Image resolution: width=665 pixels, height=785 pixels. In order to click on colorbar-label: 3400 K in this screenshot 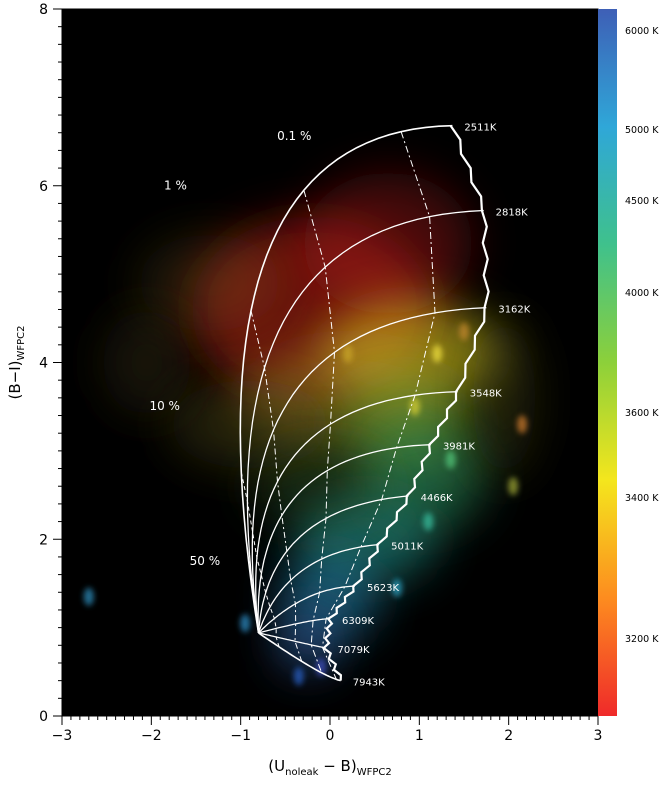, I will do `click(642, 498)`.